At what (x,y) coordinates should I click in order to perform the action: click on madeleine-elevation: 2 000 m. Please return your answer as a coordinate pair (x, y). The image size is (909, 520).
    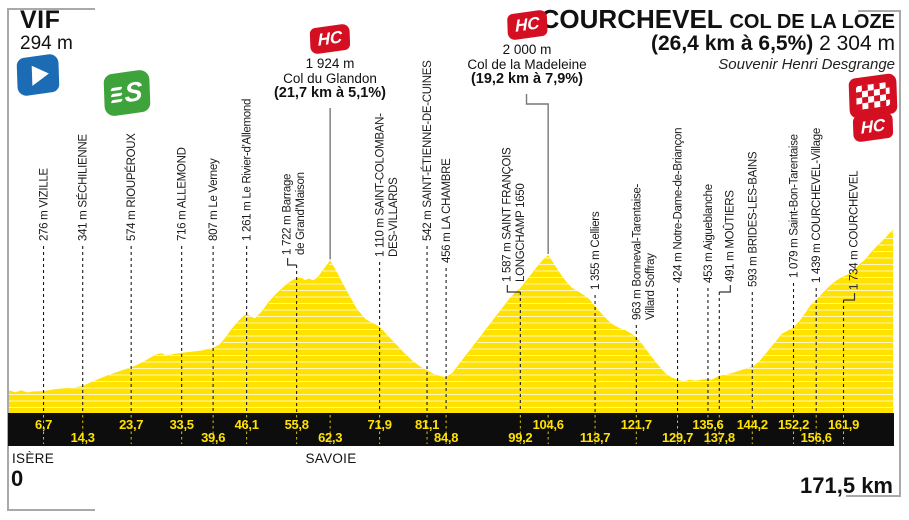
    Looking at the image, I should click on (527, 49).